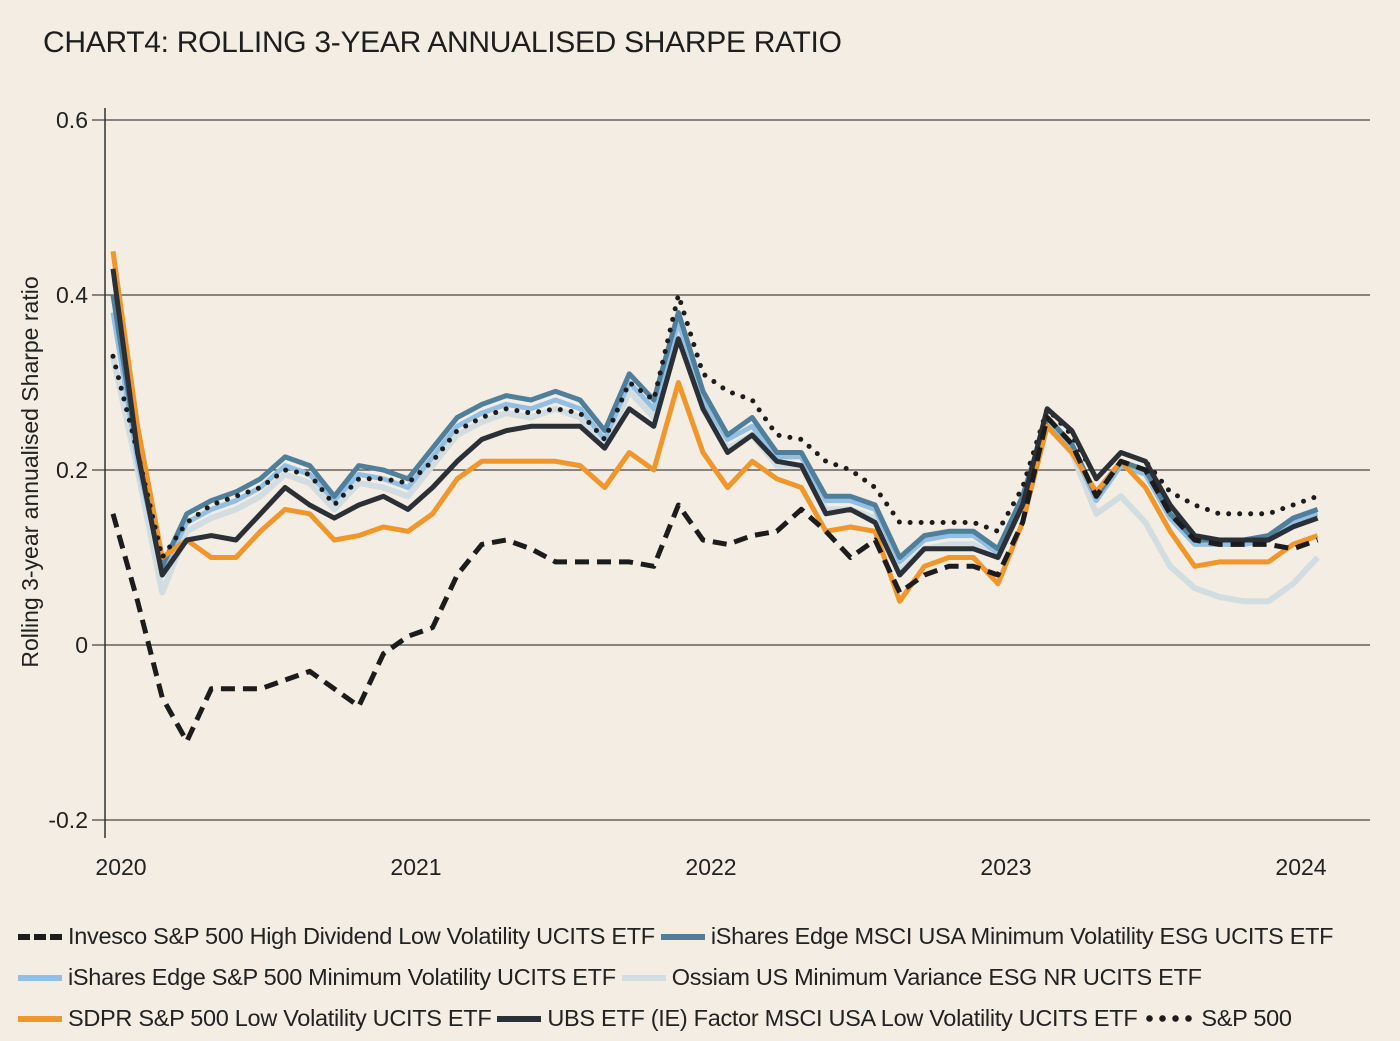  I want to click on dotted-swatch-icon, so click(1169, 1018).